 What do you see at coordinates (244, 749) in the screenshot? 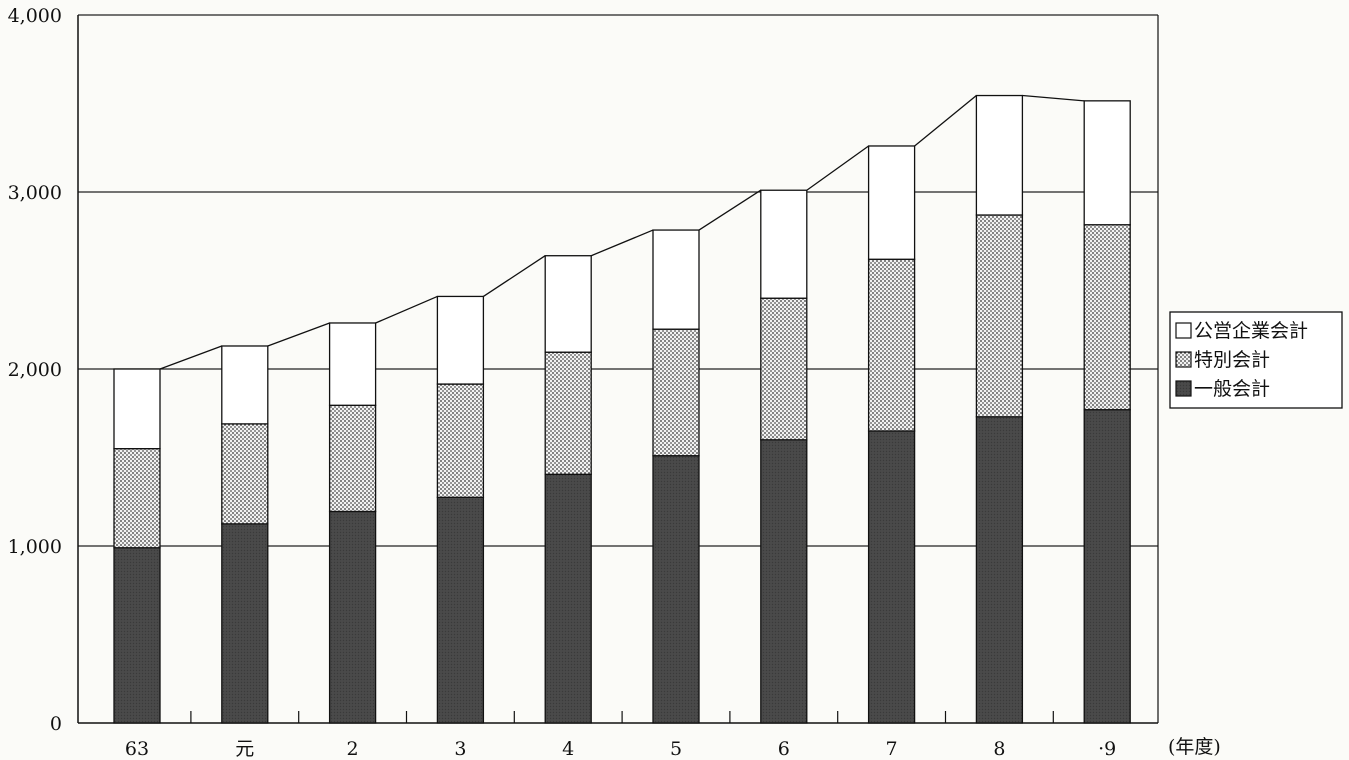
I see `x-tick-label-1: 元` at bounding box center [244, 749].